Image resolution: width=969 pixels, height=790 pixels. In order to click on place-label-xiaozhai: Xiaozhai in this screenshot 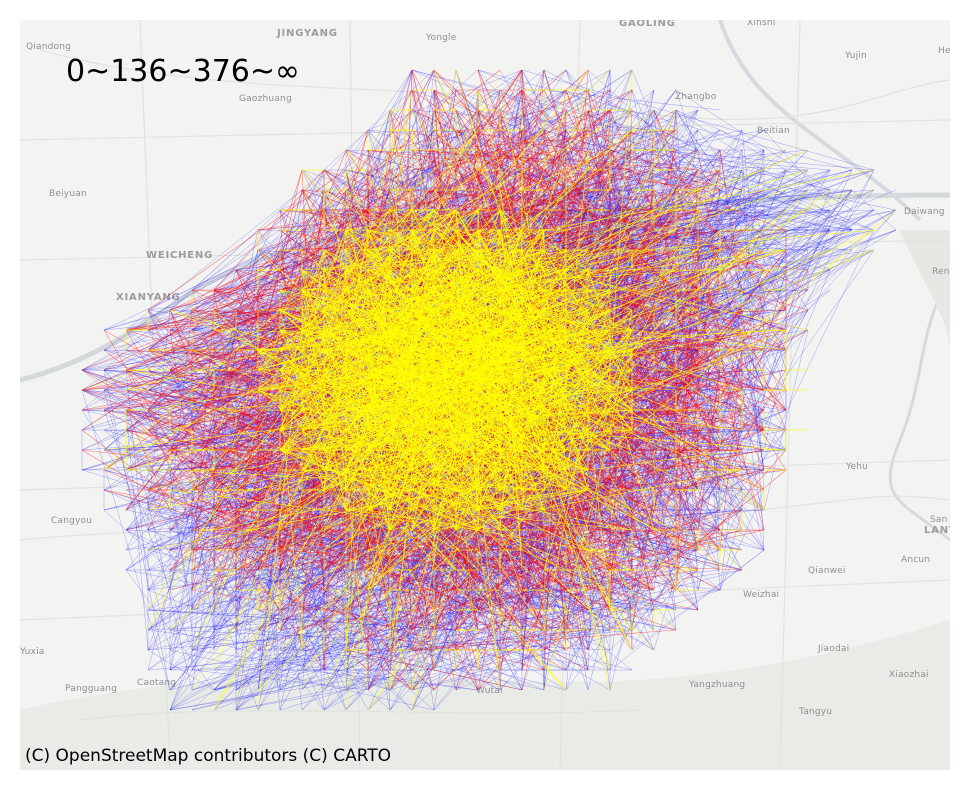, I will do `click(909, 675)`.